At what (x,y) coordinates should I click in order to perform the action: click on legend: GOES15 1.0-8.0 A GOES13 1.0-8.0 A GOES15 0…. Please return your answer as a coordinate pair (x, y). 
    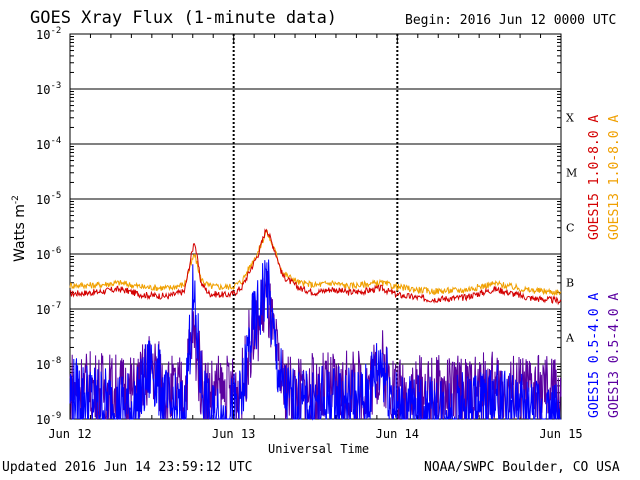
    Looking at the image, I should click on (604, 266).